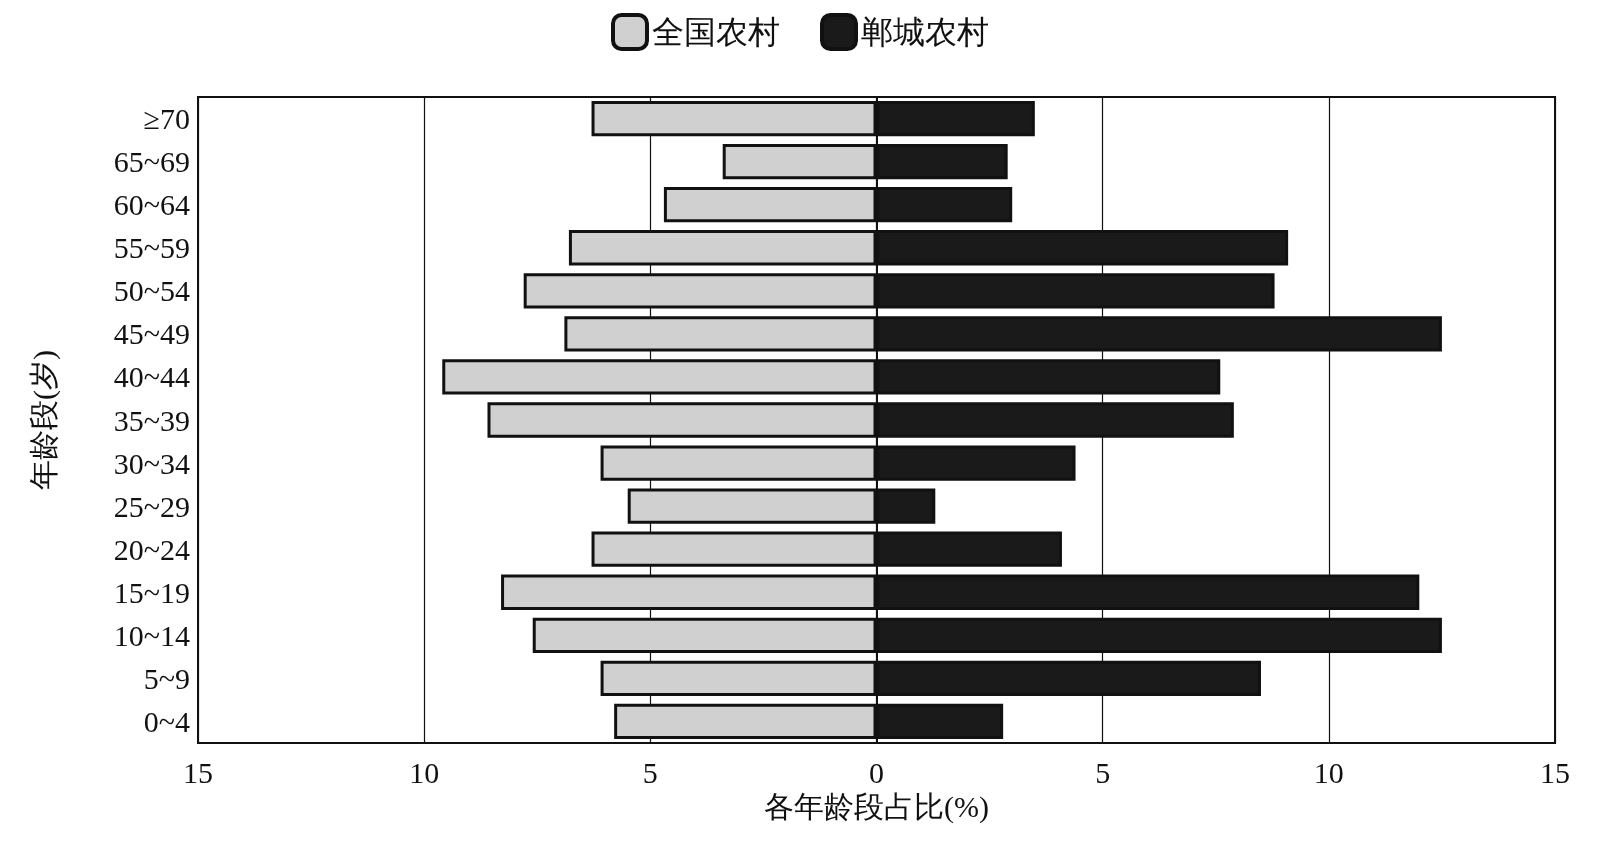 This screenshot has height=843, width=1600. Describe the element at coordinates (151, 162) in the screenshot. I see `y-tick-label: 65~69` at that location.